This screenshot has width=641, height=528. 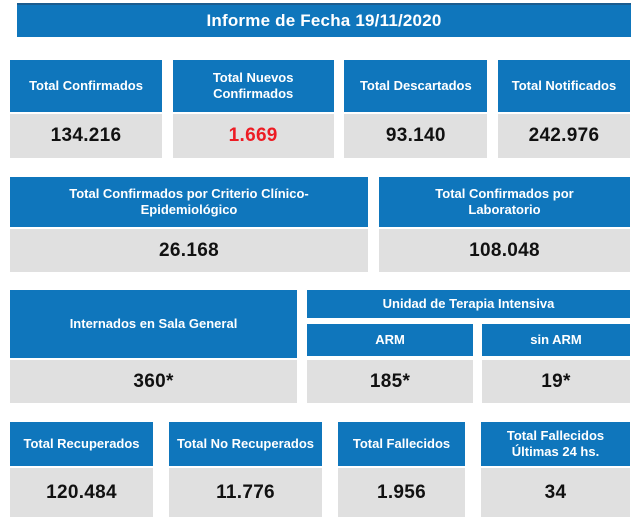 What do you see at coordinates (390, 381) in the screenshot?
I see `icu-arm-value: 185*` at bounding box center [390, 381].